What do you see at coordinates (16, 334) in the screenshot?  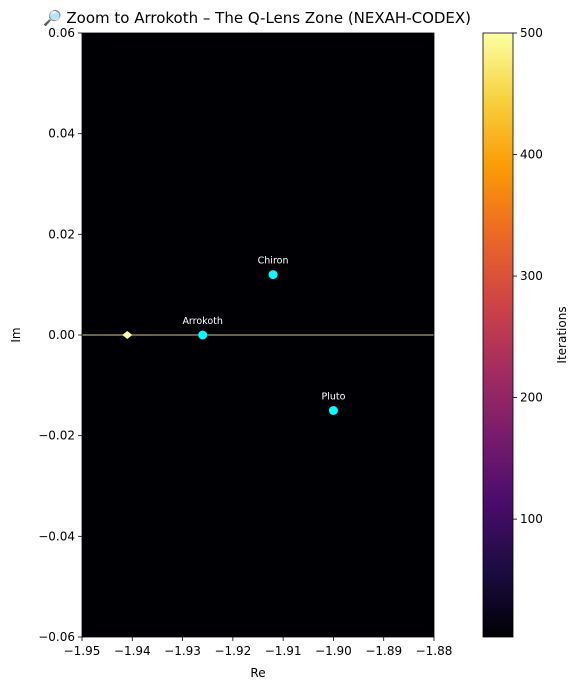 I see `y-axis-label: Im` at bounding box center [16, 334].